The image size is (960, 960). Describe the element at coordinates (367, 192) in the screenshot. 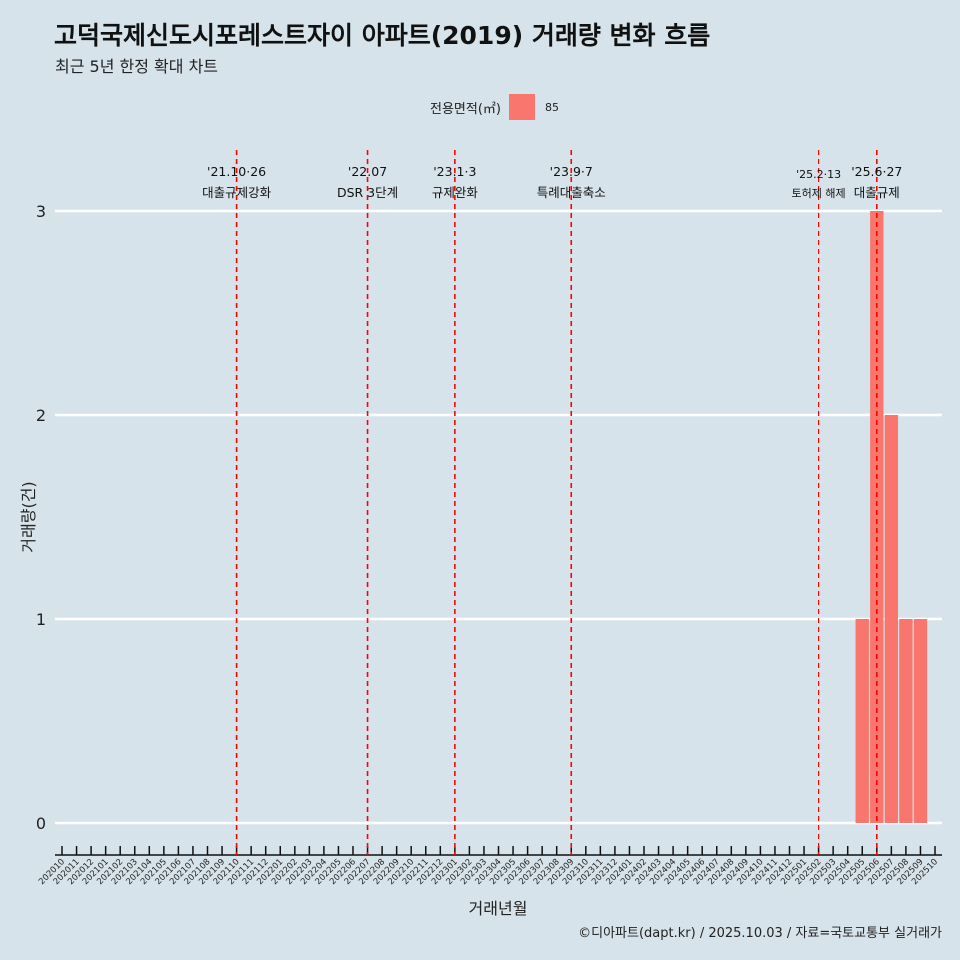

I see `event-label: DSR 3단계` at that location.